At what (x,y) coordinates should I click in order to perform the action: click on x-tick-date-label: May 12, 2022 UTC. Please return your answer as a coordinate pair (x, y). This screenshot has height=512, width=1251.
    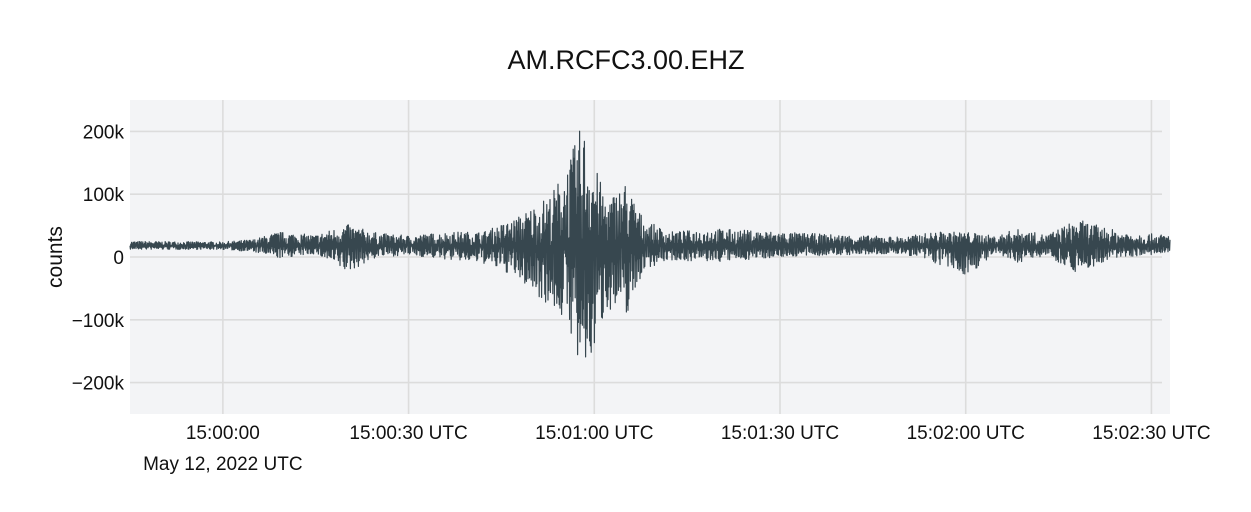
    Looking at the image, I should click on (222, 464).